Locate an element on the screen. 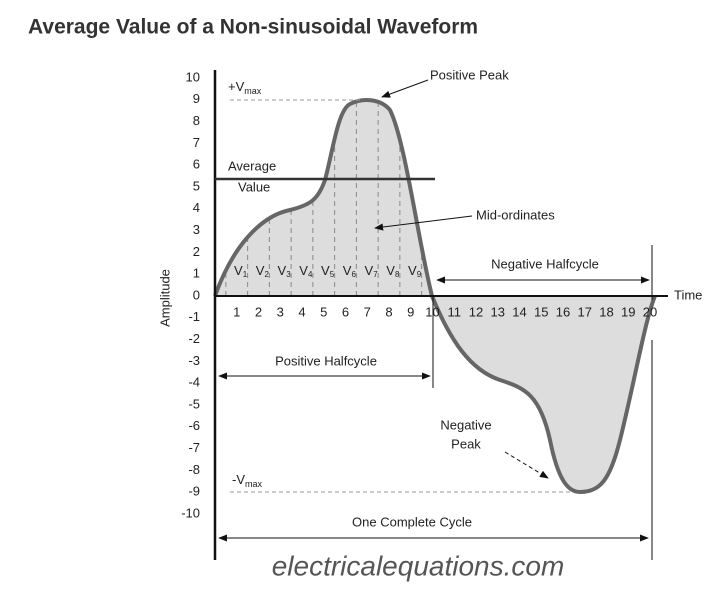 This screenshot has height=609, width=720. mid-ordinate-label: V9 is located at coordinates (415, 271).